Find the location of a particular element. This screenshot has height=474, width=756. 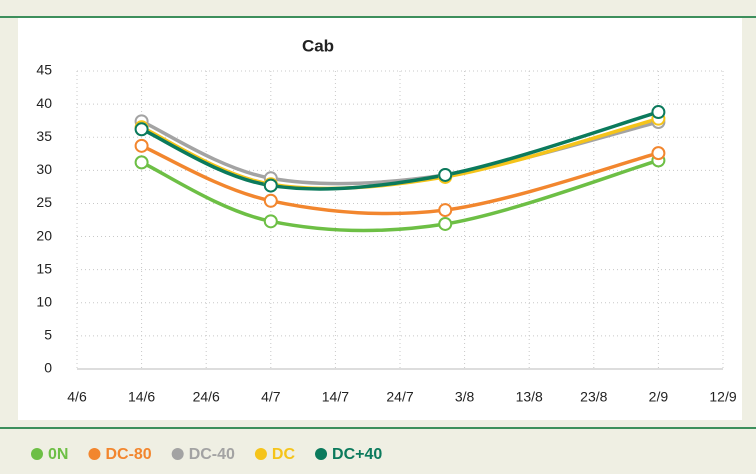

y-tick-label: 0 is located at coordinates (48, 368).